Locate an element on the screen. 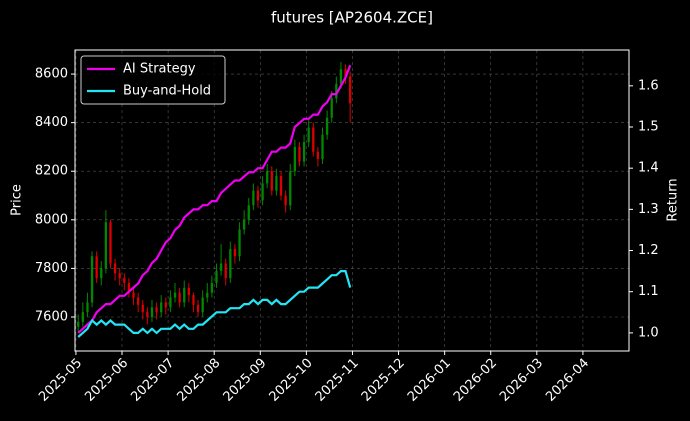 Image resolution: width=690 pixels, height=421 pixels. y2-tick-label: 1.4 is located at coordinates (648, 168).